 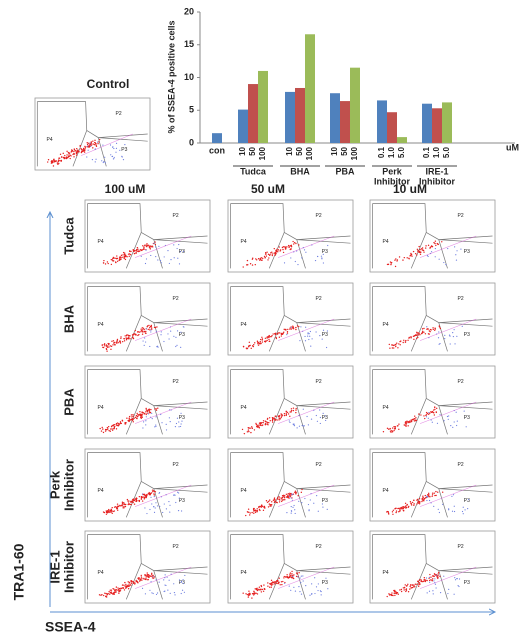 I want to click on gate-lines, so click(x=147, y=485).